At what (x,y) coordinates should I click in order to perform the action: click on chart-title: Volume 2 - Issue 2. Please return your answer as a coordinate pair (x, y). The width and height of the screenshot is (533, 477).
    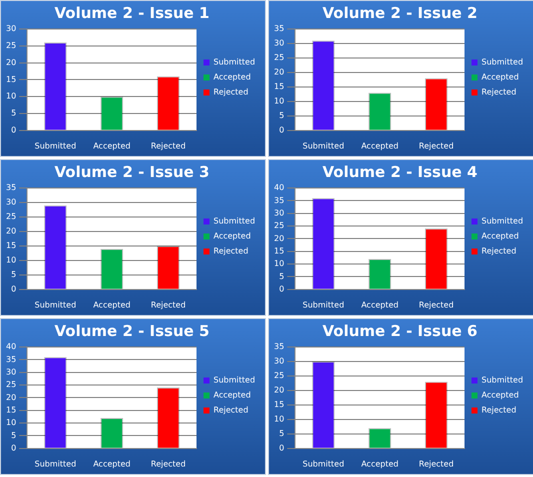
    Looking at the image, I should click on (400, 13).